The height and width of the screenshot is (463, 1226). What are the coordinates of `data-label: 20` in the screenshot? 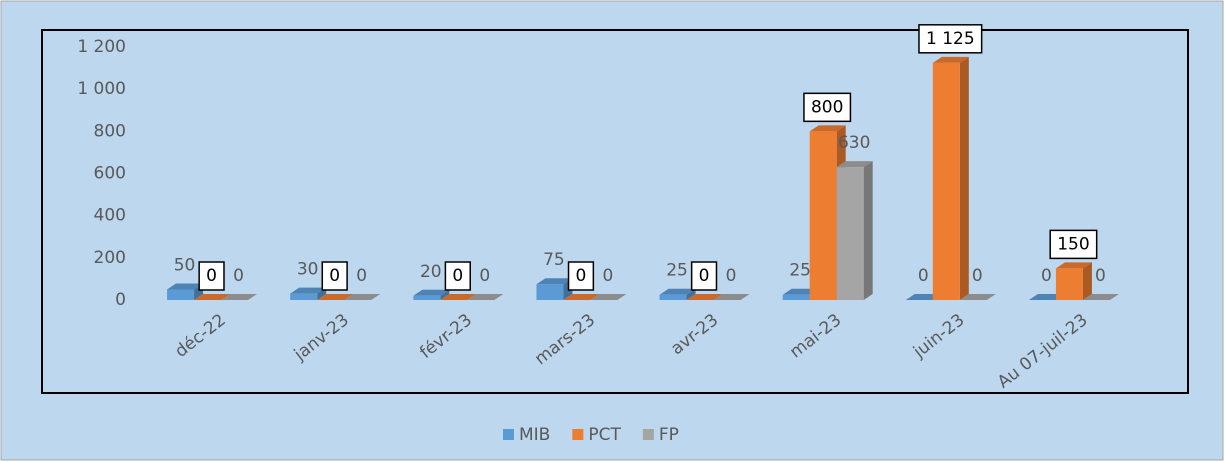 It's located at (431, 272).